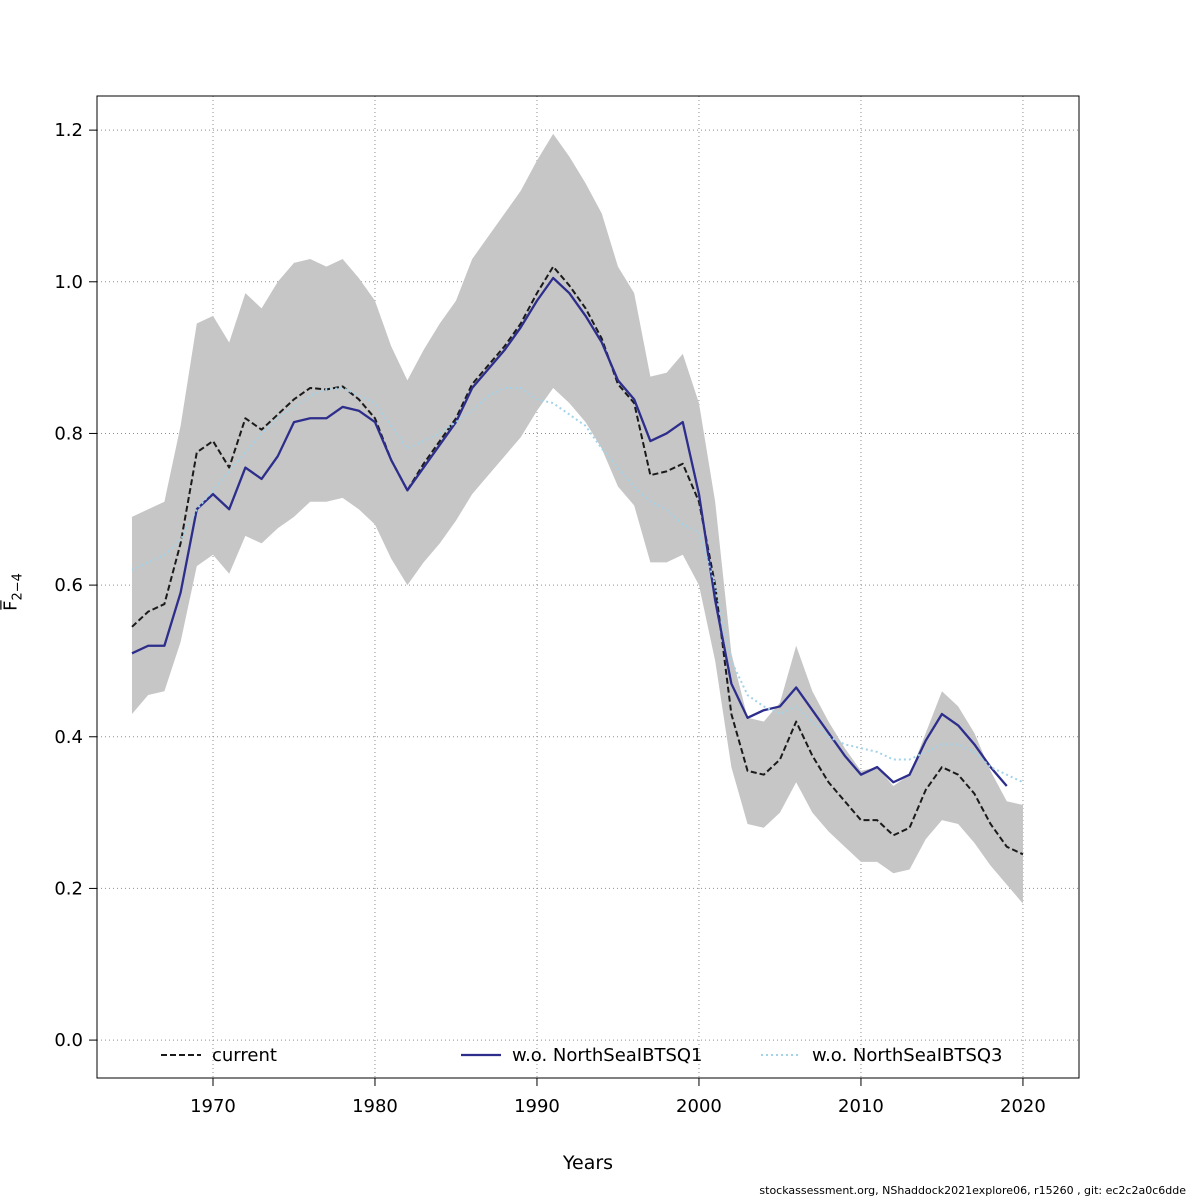 Image resolution: width=1200 pixels, height=1200 pixels. I want to click on svg-text: 1.2, so click(68, 130).